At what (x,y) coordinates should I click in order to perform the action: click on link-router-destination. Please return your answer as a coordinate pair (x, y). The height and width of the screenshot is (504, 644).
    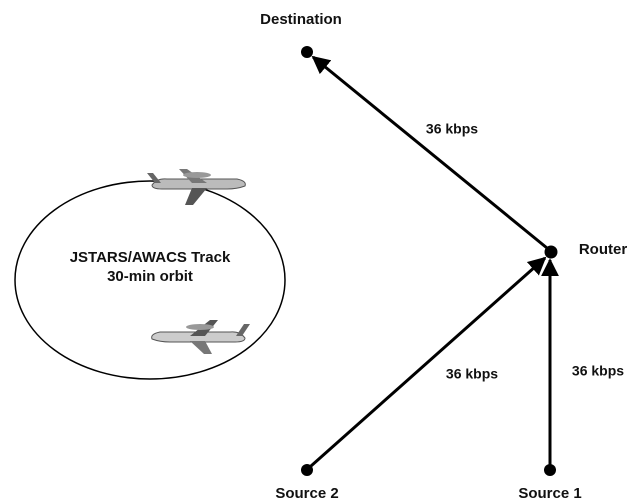
    Looking at the image, I should click on (429, 152).